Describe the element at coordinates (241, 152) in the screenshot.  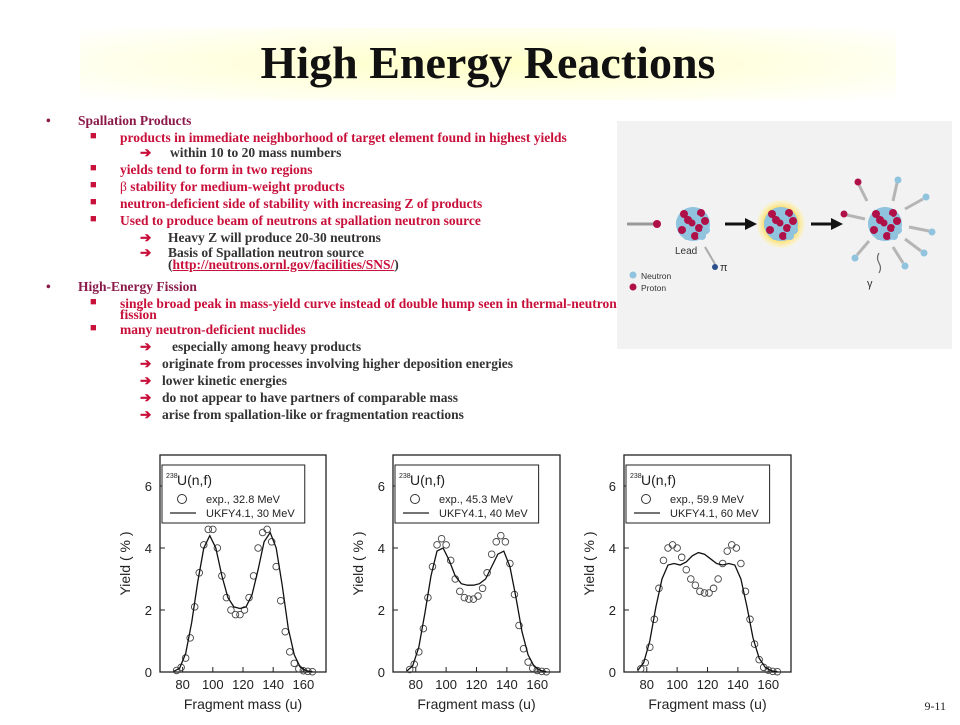
I see `bullet-spallation-item1-sub1: ➔ within 10 to 20 mass numbers` at that location.